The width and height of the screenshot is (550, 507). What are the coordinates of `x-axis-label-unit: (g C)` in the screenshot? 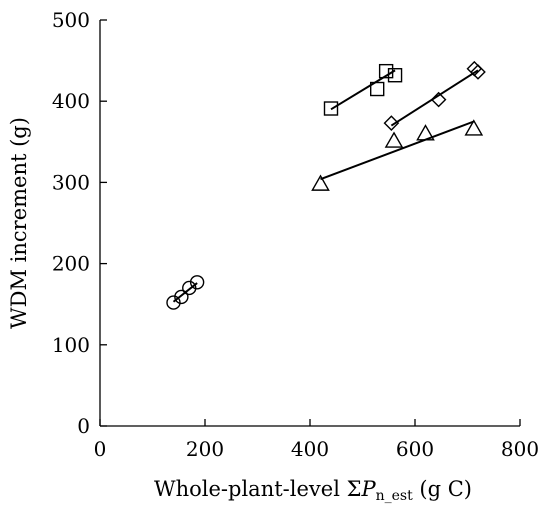 It's located at (442, 489).